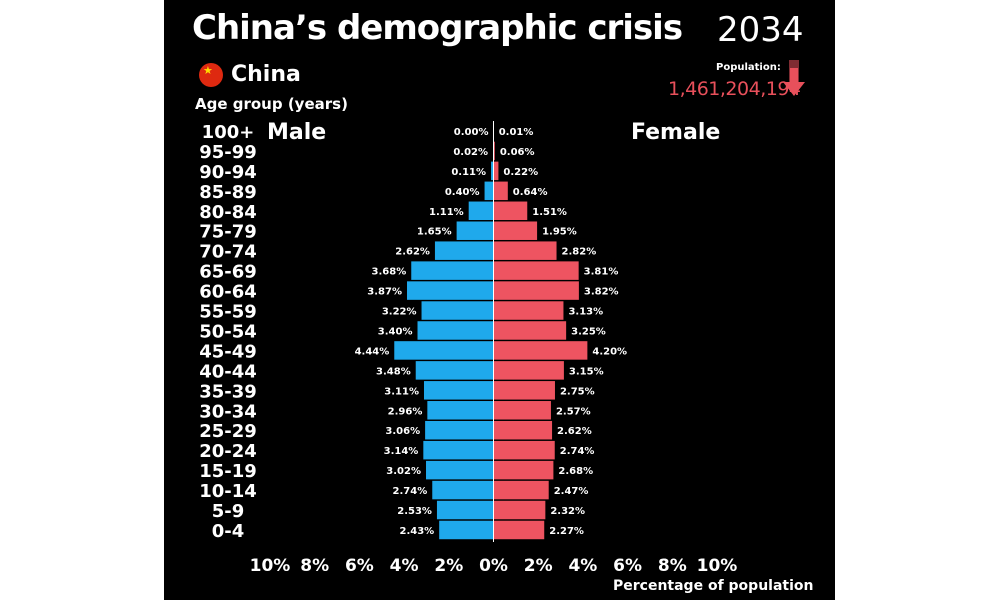 This screenshot has width=1000, height=600. What do you see at coordinates (448, 566) in the screenshot?
I see `x-tick-label: 2%` at bounding box center [448, 566].